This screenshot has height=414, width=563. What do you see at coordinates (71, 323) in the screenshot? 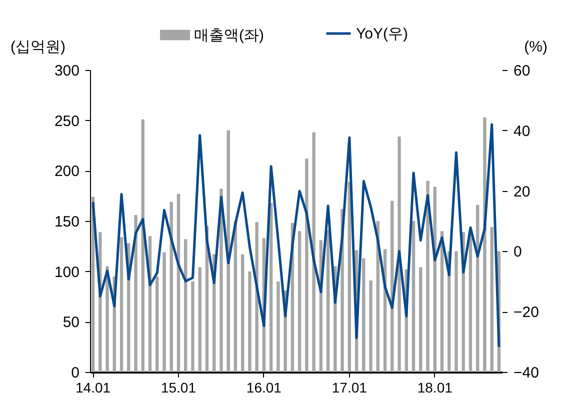
I see `y-tick-label: 50` at bounding box center [71, 323].